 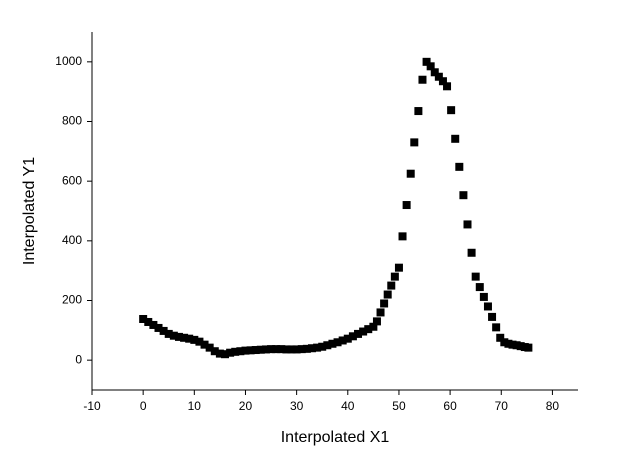 I want to click on y-tick-label: 200, so click(x=72, y=300).